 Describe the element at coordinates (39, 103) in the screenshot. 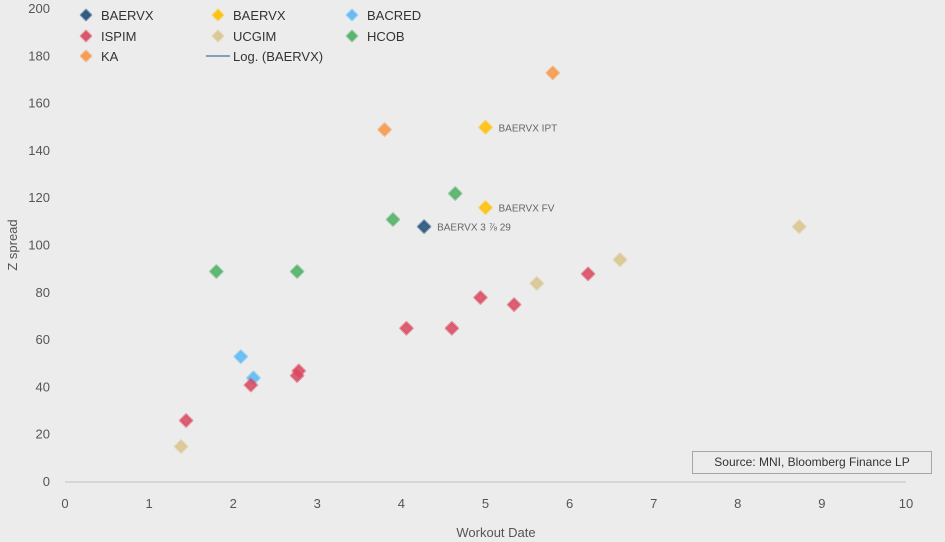

I see `y-tick-label: 160` at that location.